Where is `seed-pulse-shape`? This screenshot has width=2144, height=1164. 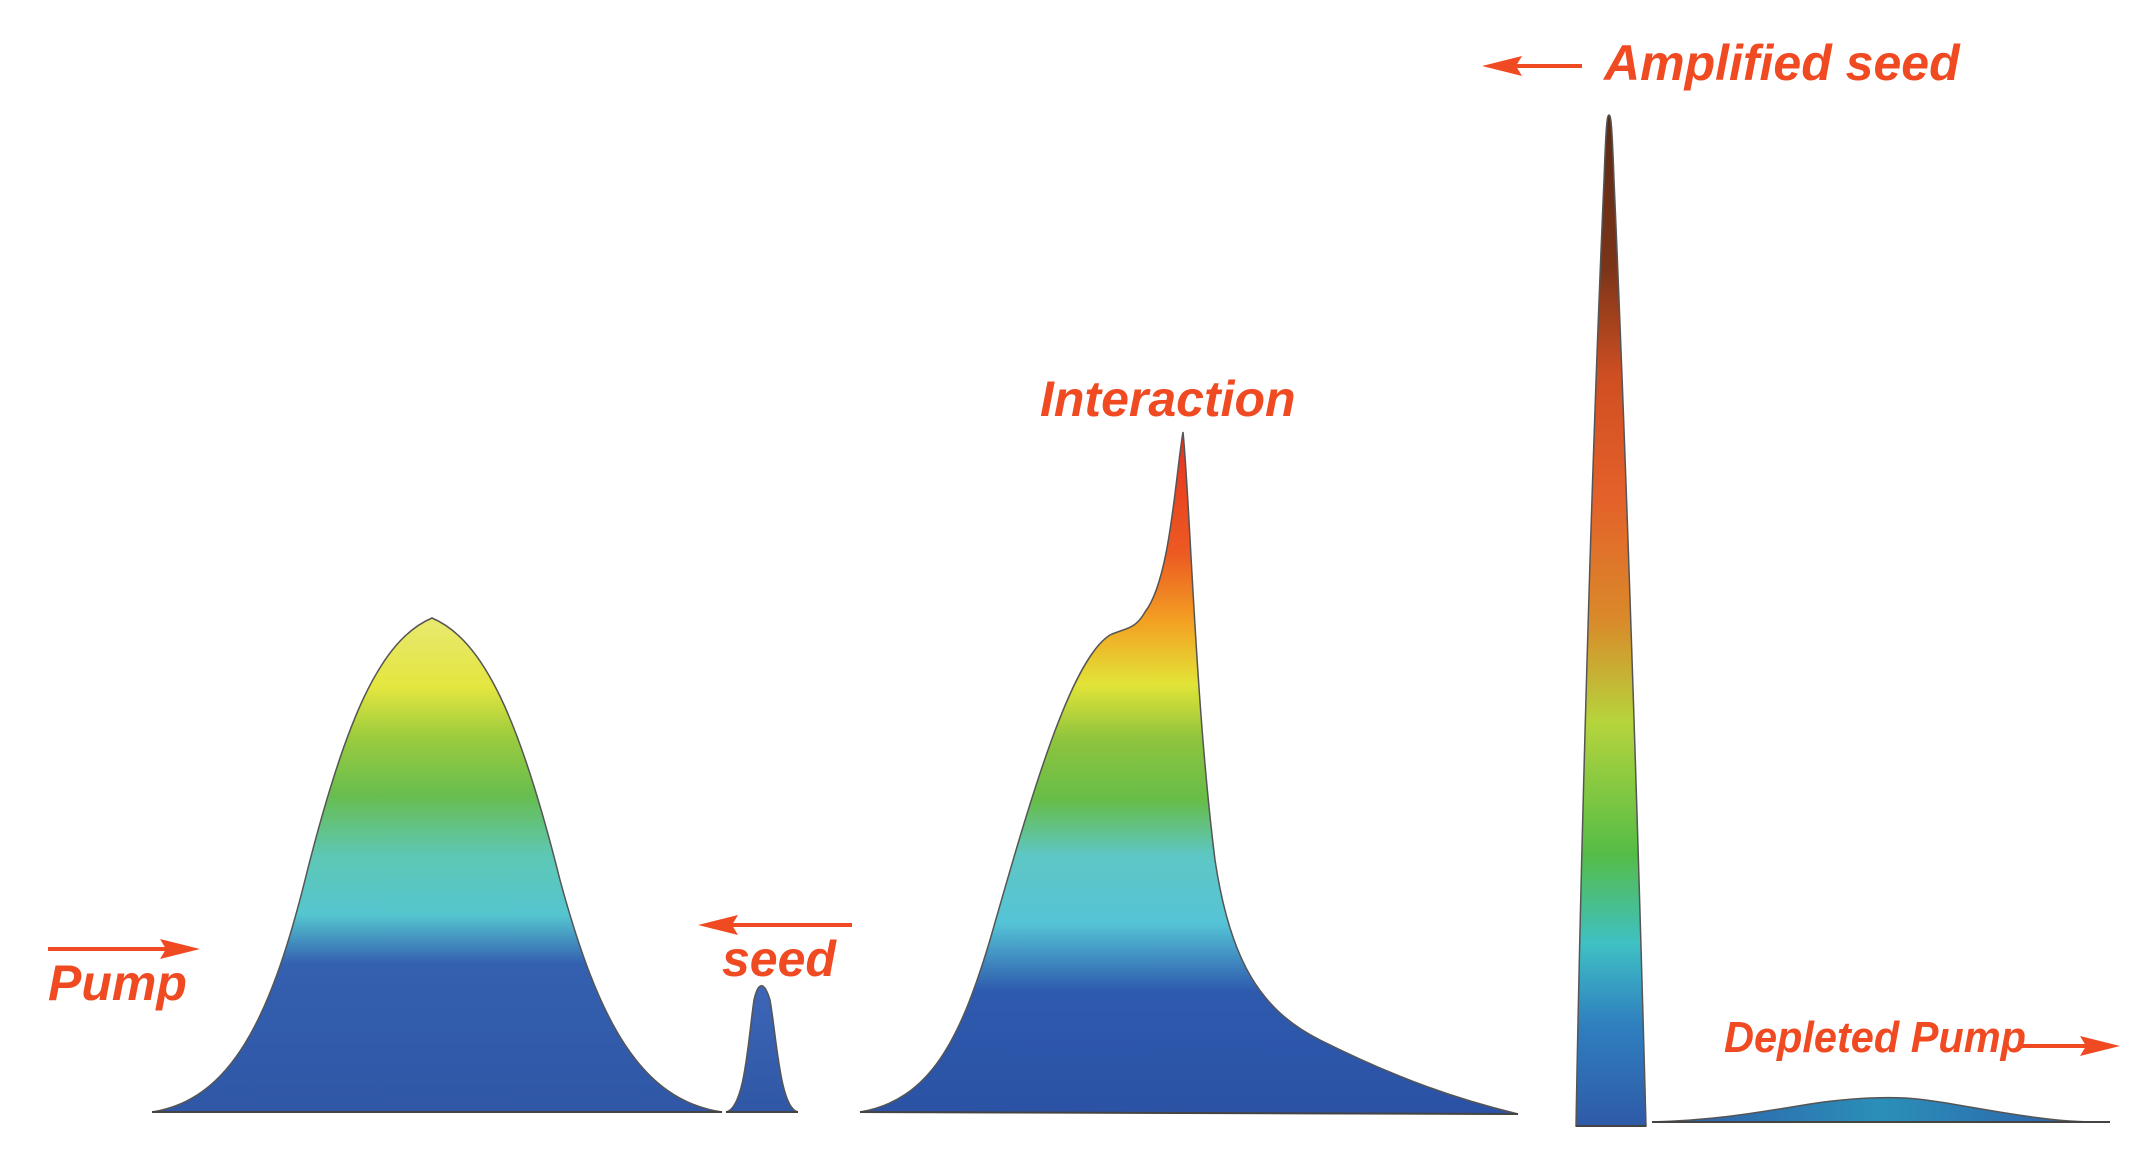 seed-pulse-shape is located at coordinates (762, 1049).